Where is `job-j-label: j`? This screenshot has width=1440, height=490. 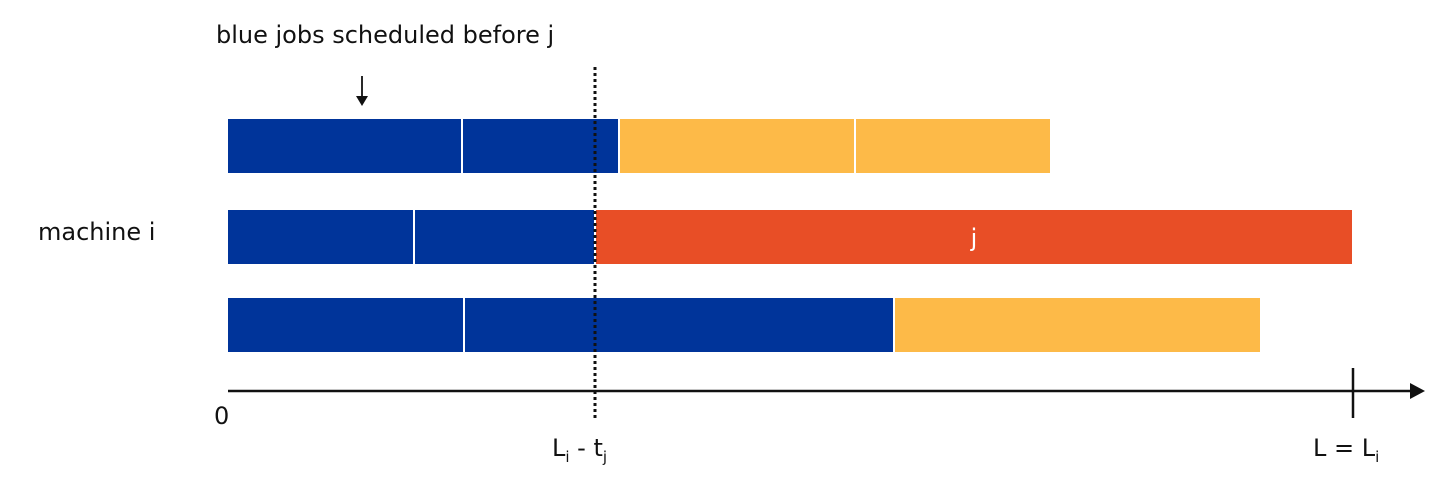 job-j-label: j is located at coordinates (974, 238).